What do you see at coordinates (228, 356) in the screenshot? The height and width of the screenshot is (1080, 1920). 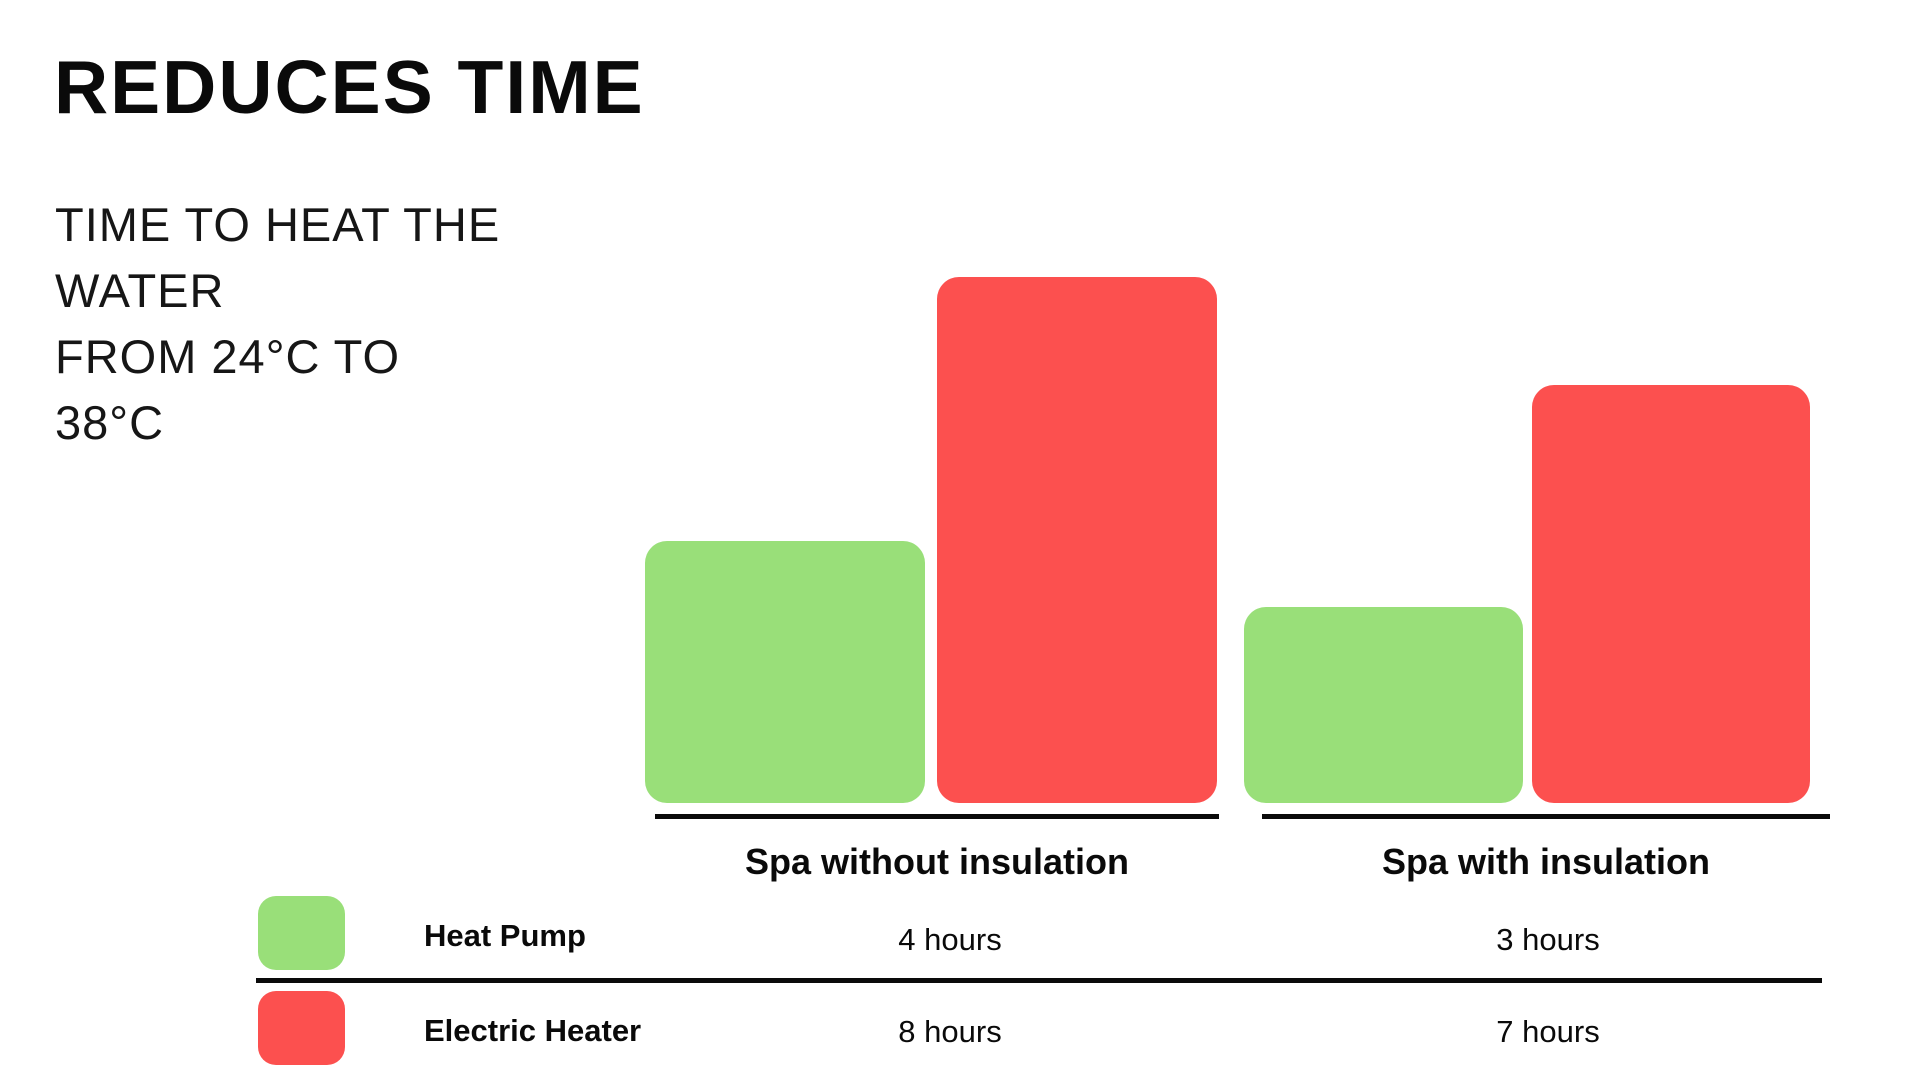 I see `subtitle-line: FROM 24°C TO` at bounding box center [228, 356].